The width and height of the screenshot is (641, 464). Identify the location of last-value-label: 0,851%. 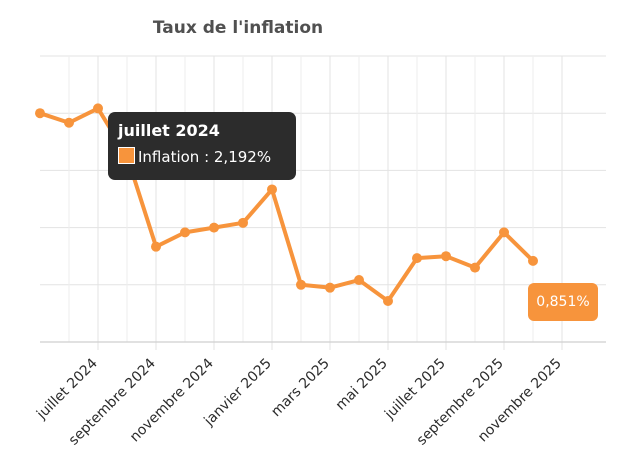
(563, 302).